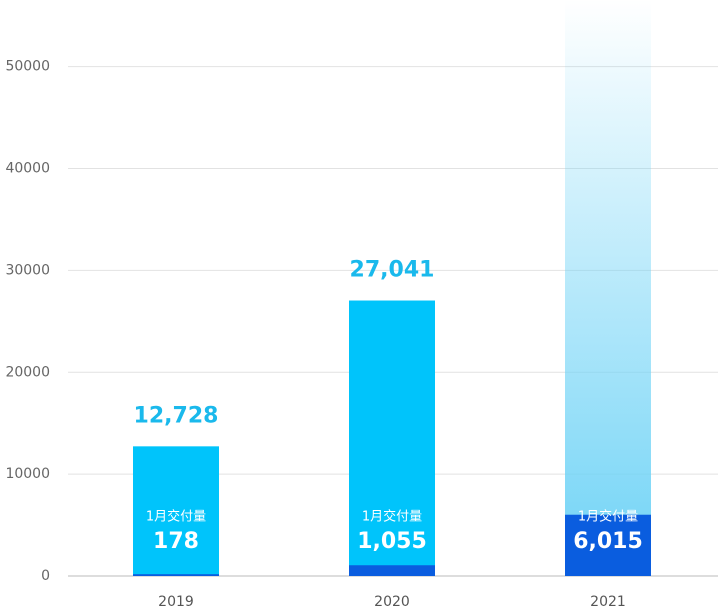  Describe the element at coordinates (27, 372) in the screenshot. I see `y-tick-label: 20000` at that location.